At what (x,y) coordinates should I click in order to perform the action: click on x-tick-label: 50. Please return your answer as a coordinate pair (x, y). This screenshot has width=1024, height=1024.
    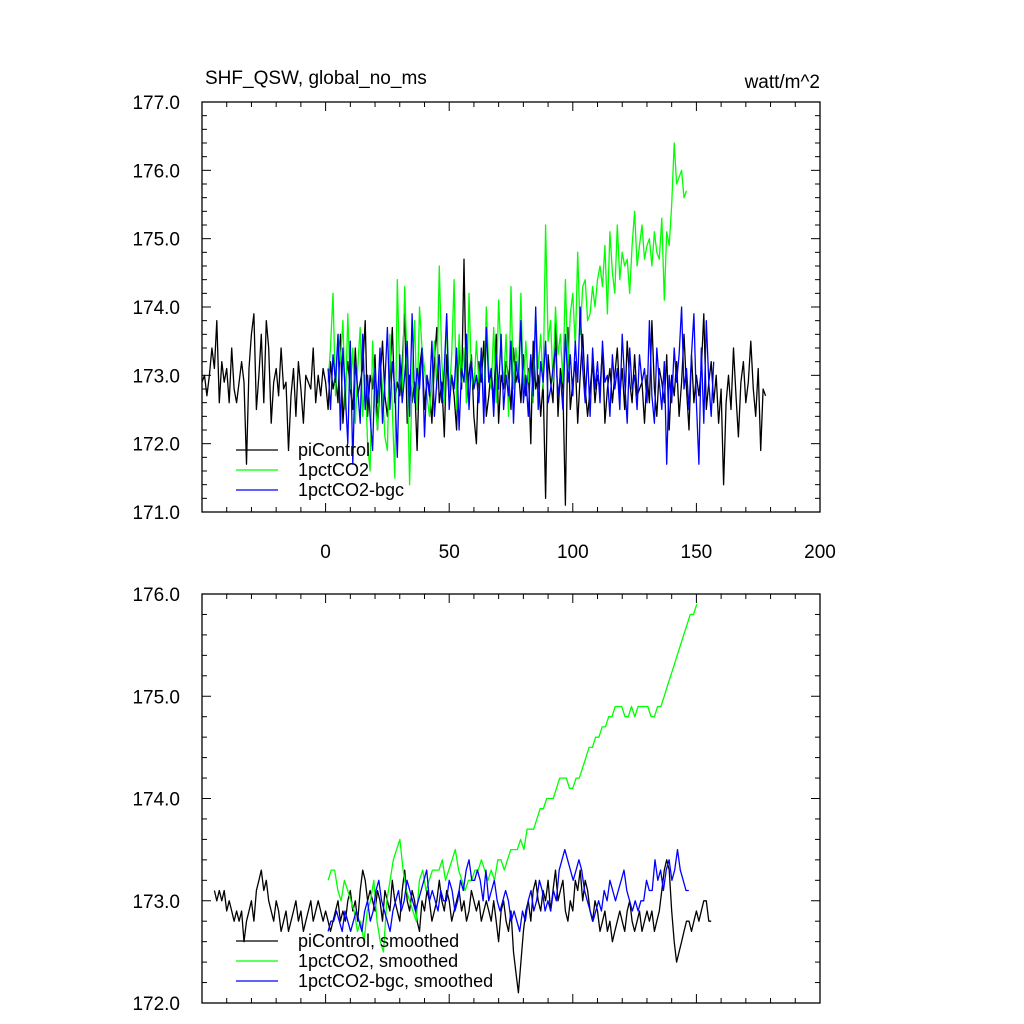
    Looking at the image, I should click on (449, 552).